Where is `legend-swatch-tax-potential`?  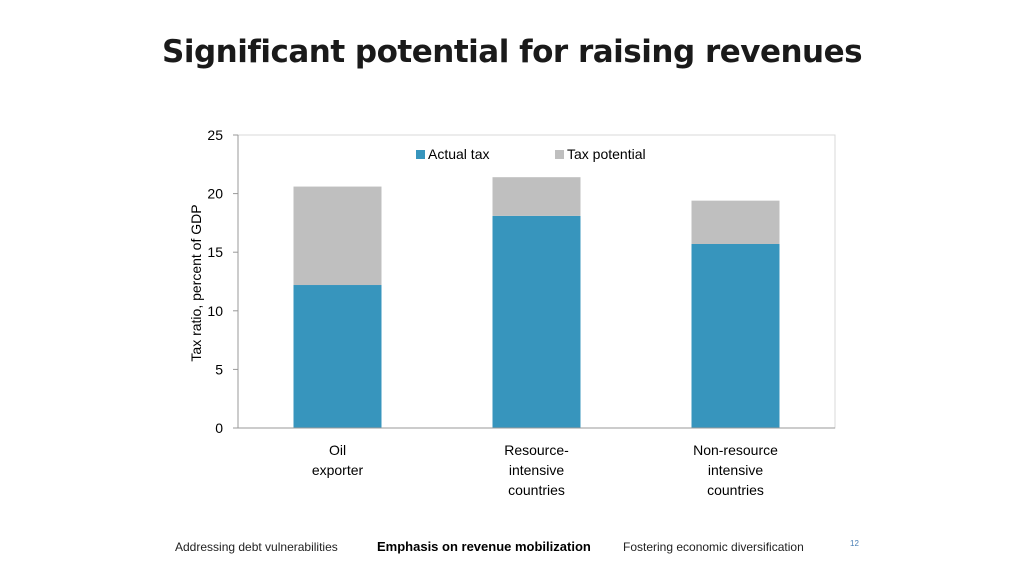 legend-swatch-tax-potential is located at coordinates (559, 154).